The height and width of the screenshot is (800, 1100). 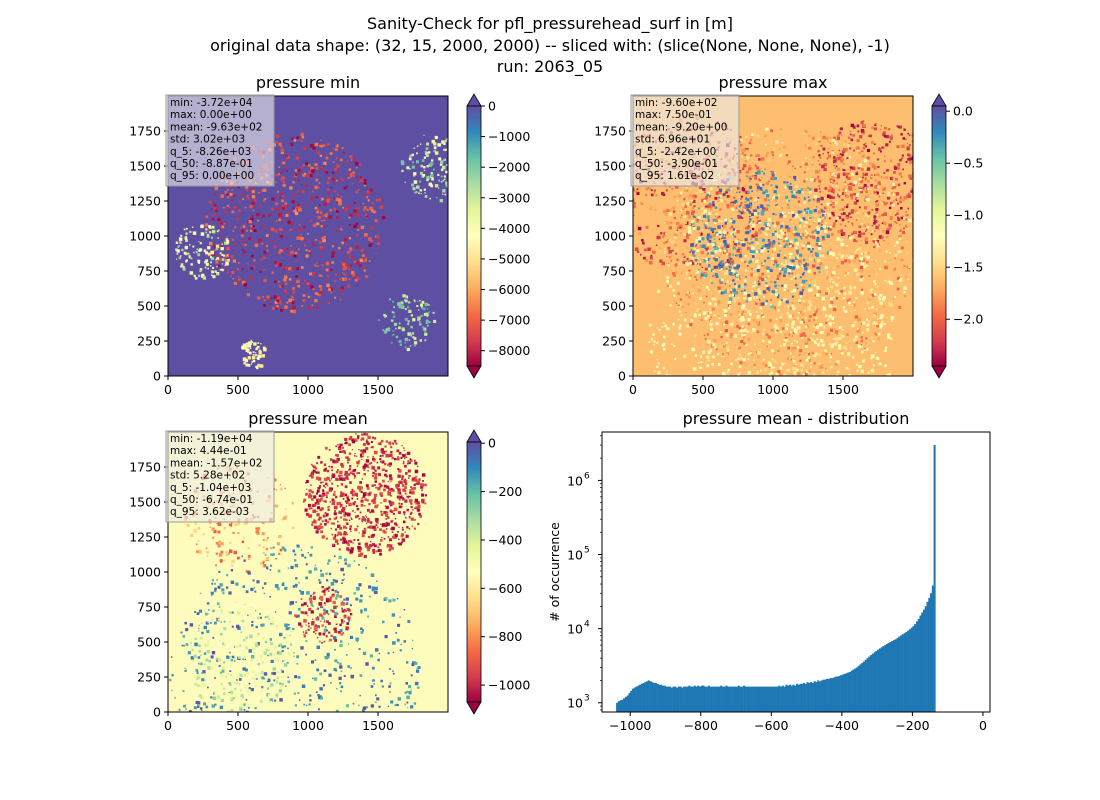 What do you see at coordinates (614, 306) in the screenshot?
I see `y-tick-label: 500` at bounding box center [614, 306].